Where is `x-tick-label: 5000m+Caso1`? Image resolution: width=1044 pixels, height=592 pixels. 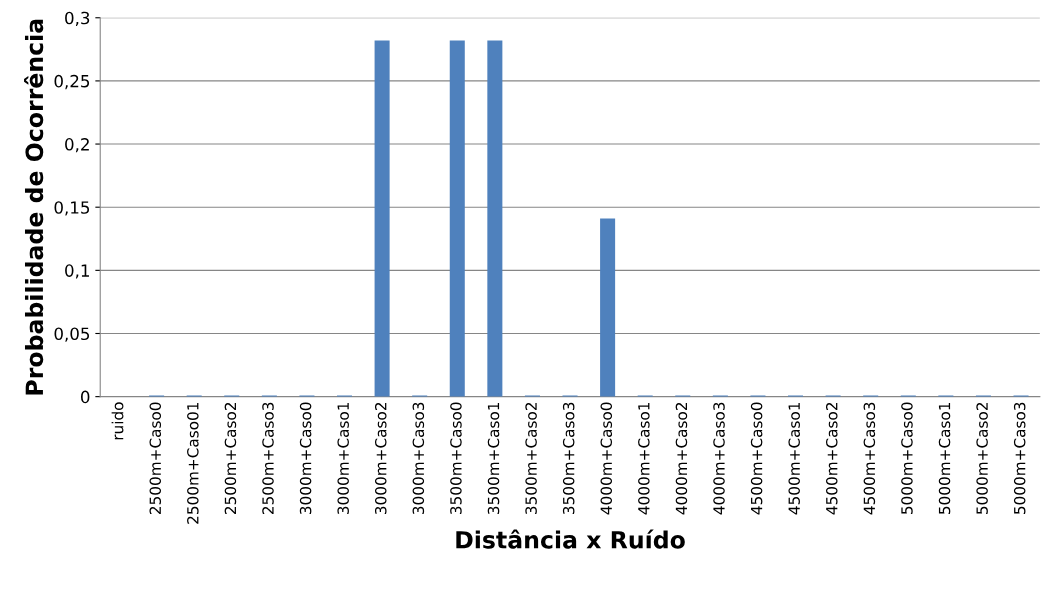
x-tick-label: 5000m+Caso1 is located at coordinates (944, 458).